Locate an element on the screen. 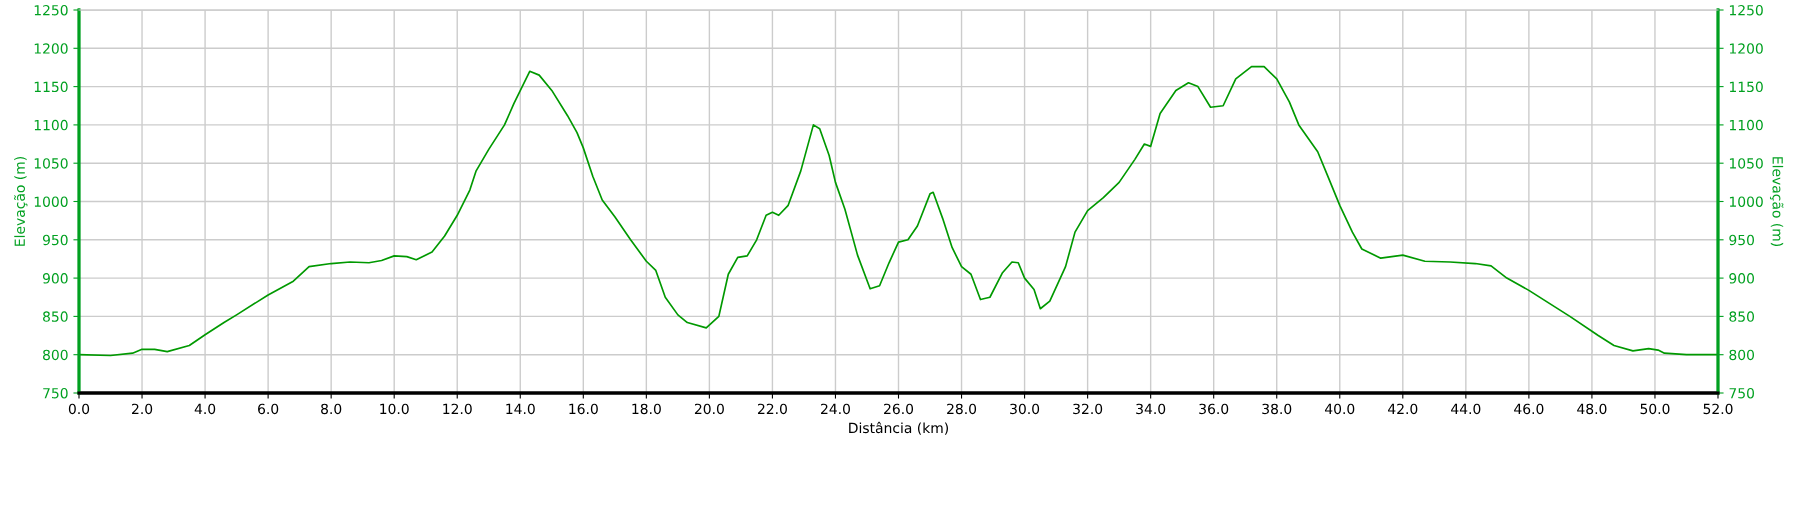 This screenshot has height=507, width=1803. x-tick-label: 12.0 is located at coordinates (457, 409).